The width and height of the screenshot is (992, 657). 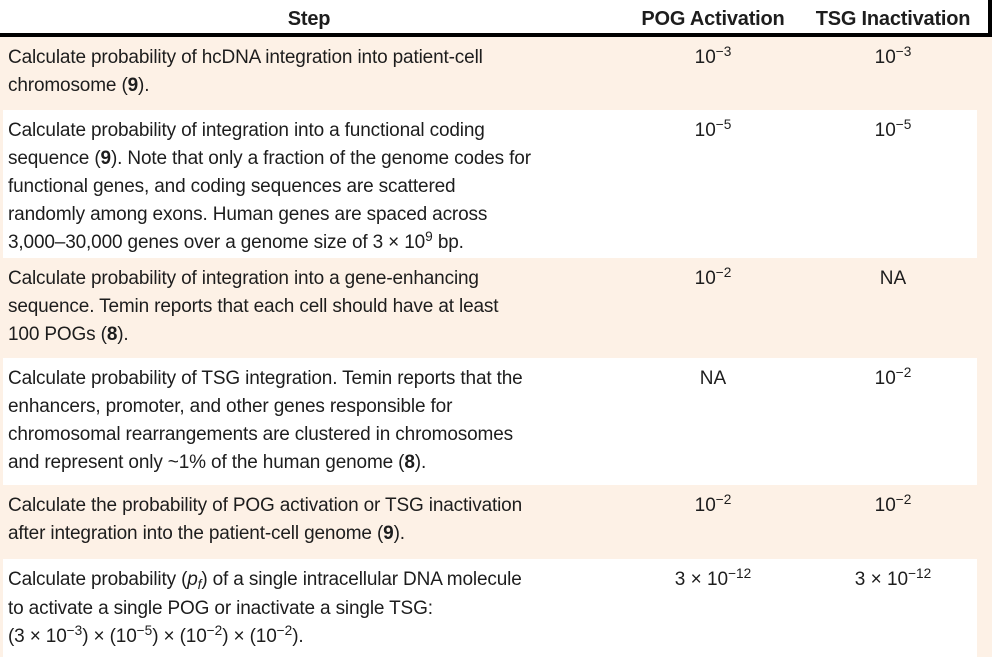 What do you see at coordinates (893, 578) in the screenshot?
I see `tsg-inactivation-value: 3 × 10⁻¹²` at bounding box center [893, 578].